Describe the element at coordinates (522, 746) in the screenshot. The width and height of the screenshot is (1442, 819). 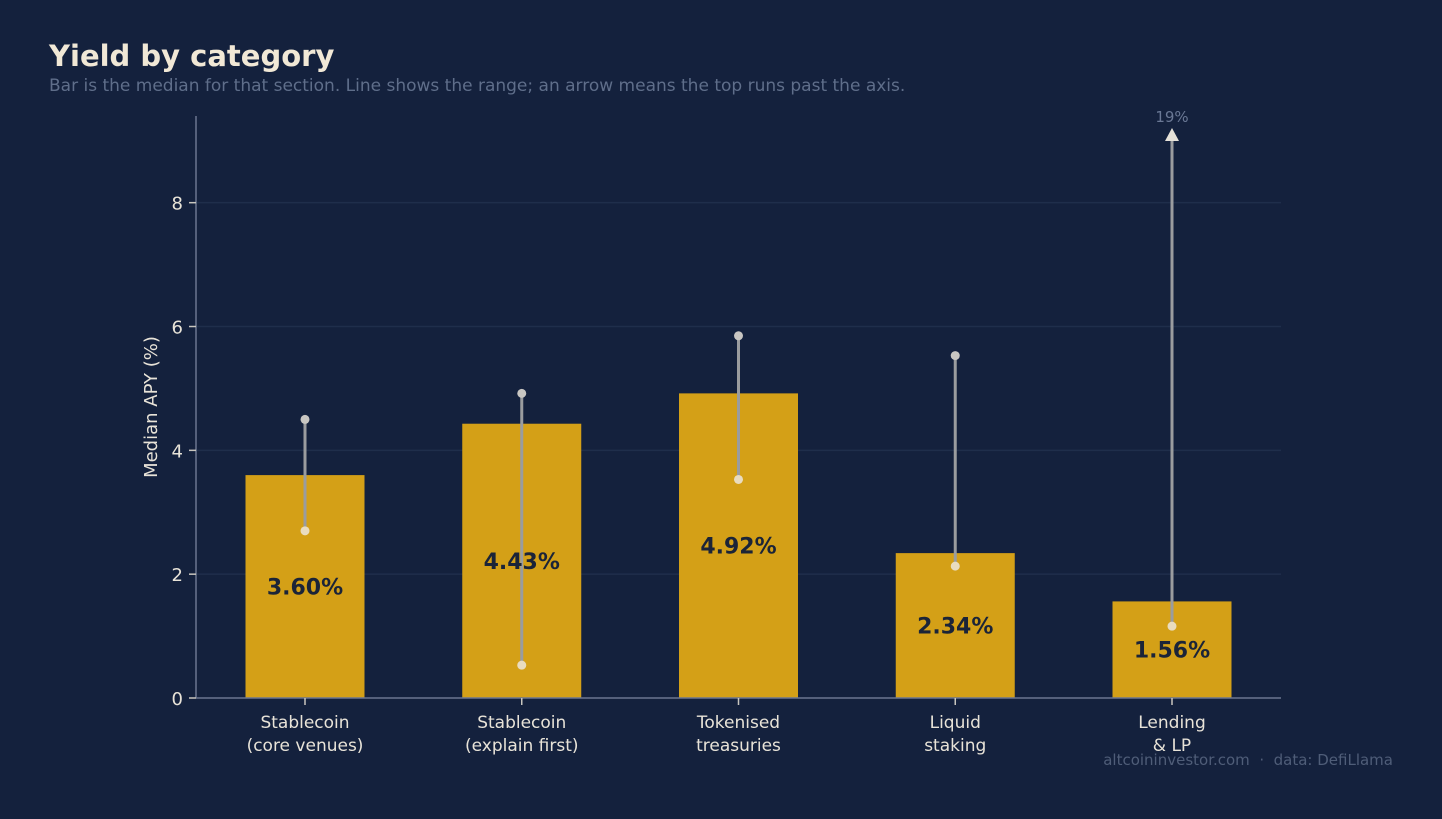
I see `x-tick-label-line: (explain first)` at that location.